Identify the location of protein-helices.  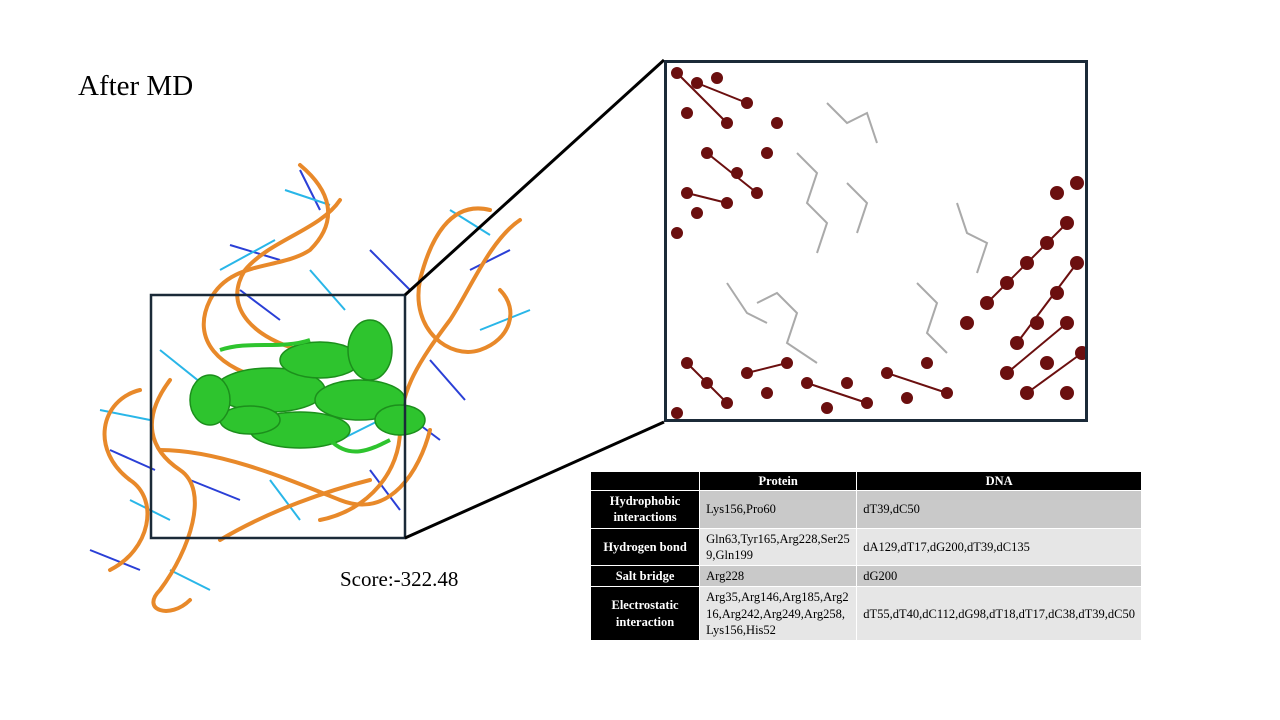
(307, 386).